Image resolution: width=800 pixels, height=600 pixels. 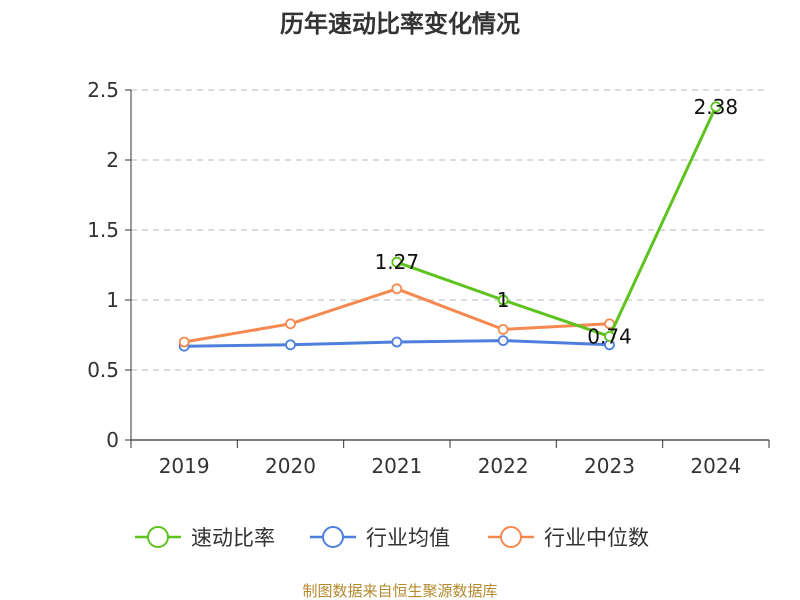 What do you see at coordinates (399, 591) in the screenshot?
I see `source-note: 制图数据来自恒生聚源数据库` at bounding box center [399, 591].